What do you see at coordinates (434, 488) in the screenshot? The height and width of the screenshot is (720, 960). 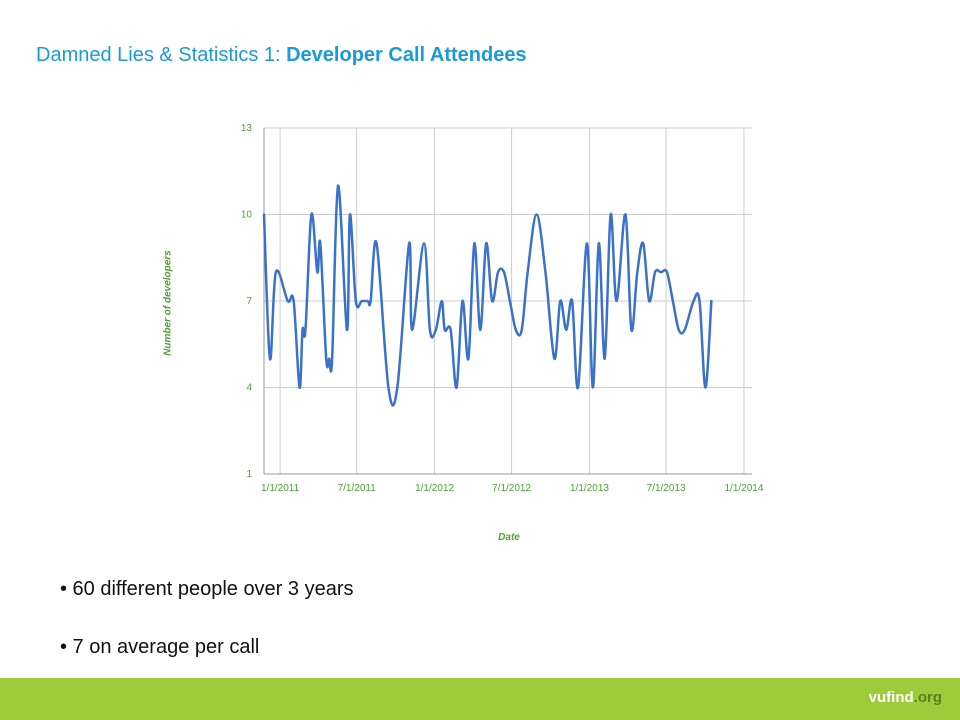 I see `x-tick-label: 1/1/2012` at bounding box center [434, 488].